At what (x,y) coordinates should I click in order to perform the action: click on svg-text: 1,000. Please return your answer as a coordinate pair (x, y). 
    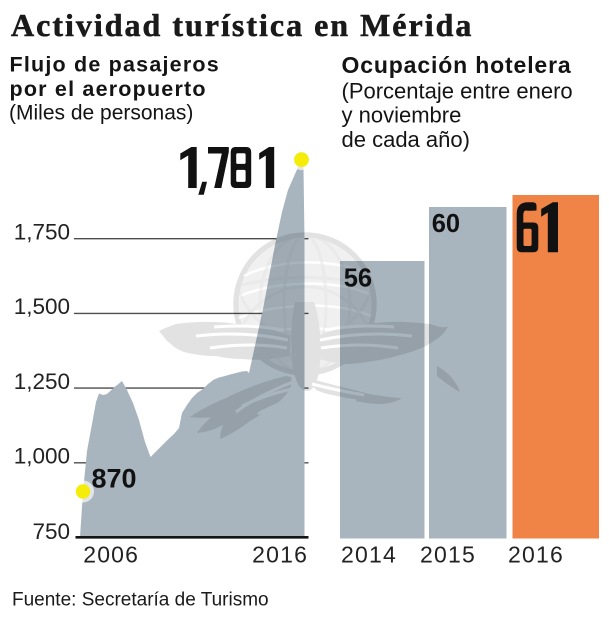
    Looking at the image, I should click on (42, 456).